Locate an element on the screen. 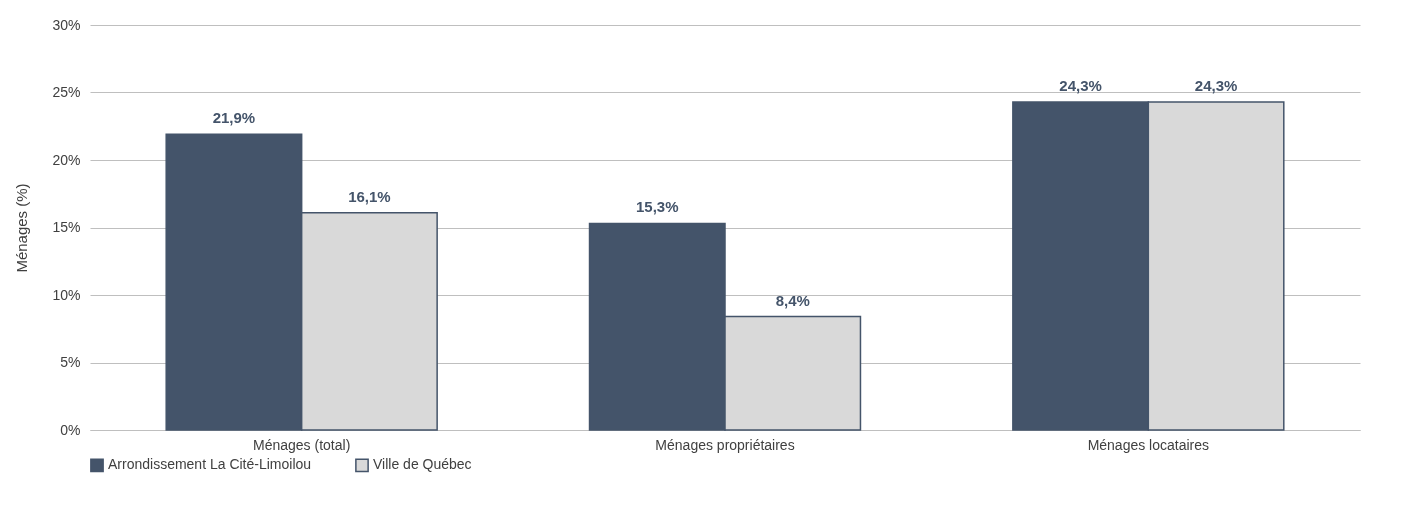  y-tick-label: 25% is located at coordinates (66, 92).